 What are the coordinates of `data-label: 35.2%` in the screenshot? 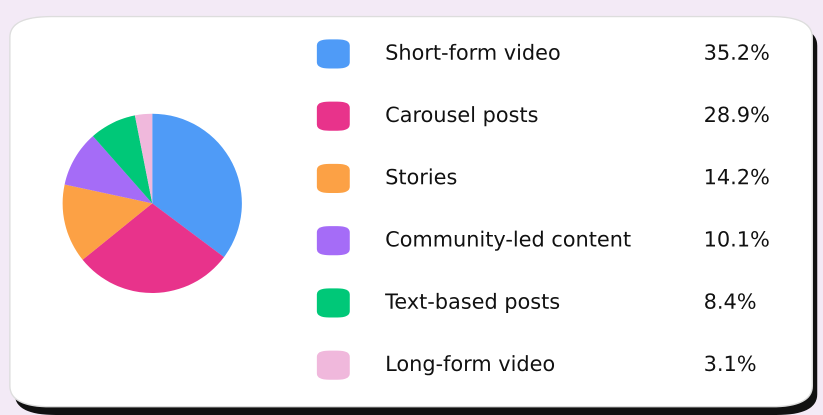 It's located at (737, 52).